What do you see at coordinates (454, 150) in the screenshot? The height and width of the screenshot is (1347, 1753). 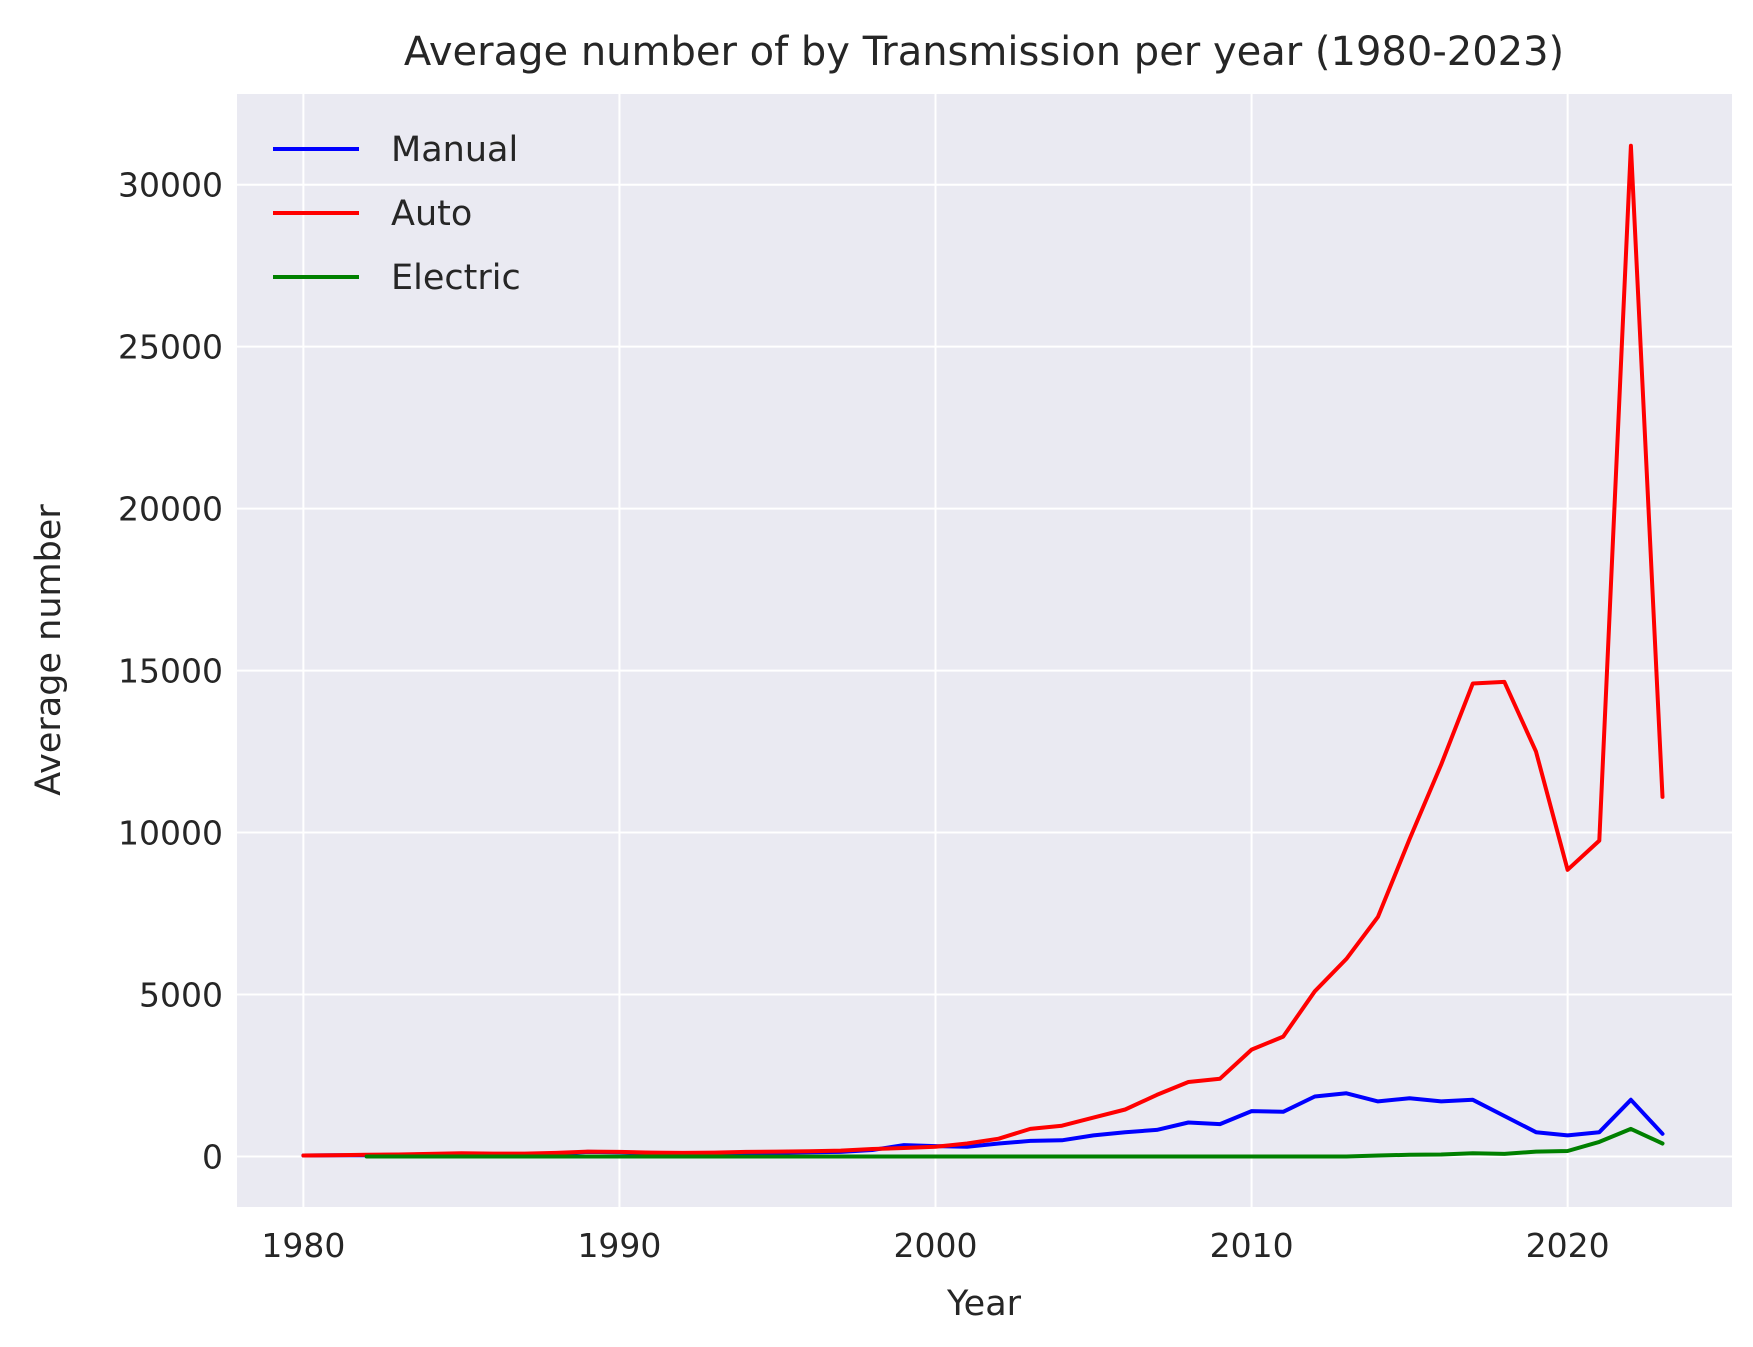 I see `legend-label: Manual` at bounding box center [454, 150].